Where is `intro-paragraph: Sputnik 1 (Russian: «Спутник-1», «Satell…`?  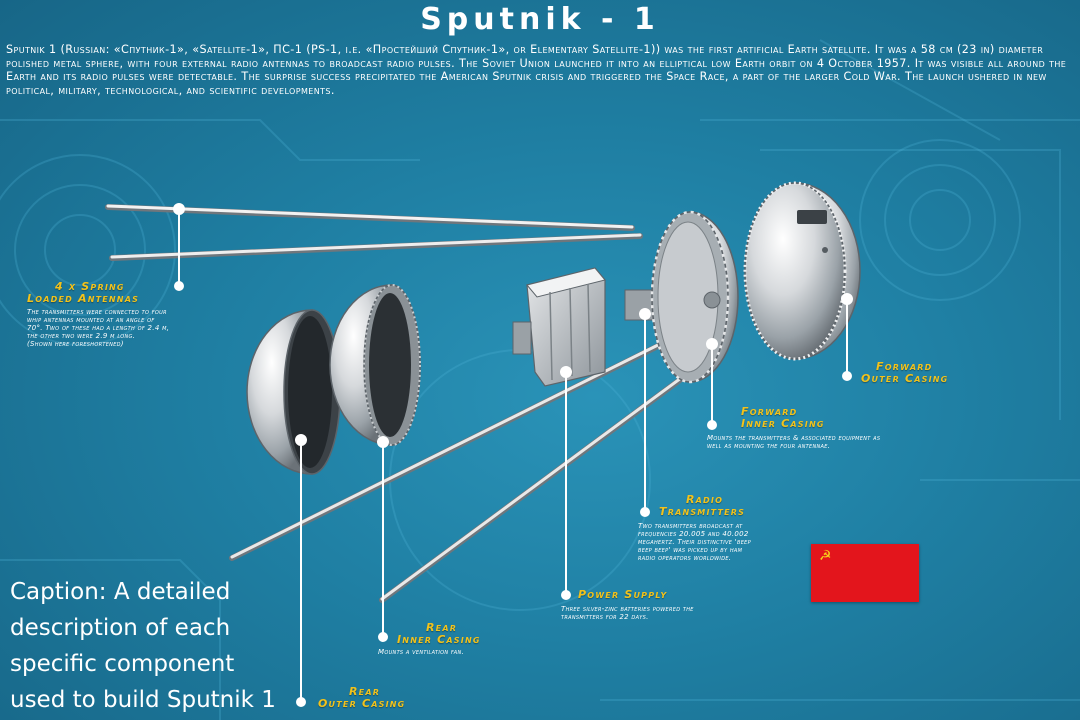
intro-paragraph: Sputnik 1 (Russian: «Спутник-1», «Satell… is located at coordinates (536, 70).